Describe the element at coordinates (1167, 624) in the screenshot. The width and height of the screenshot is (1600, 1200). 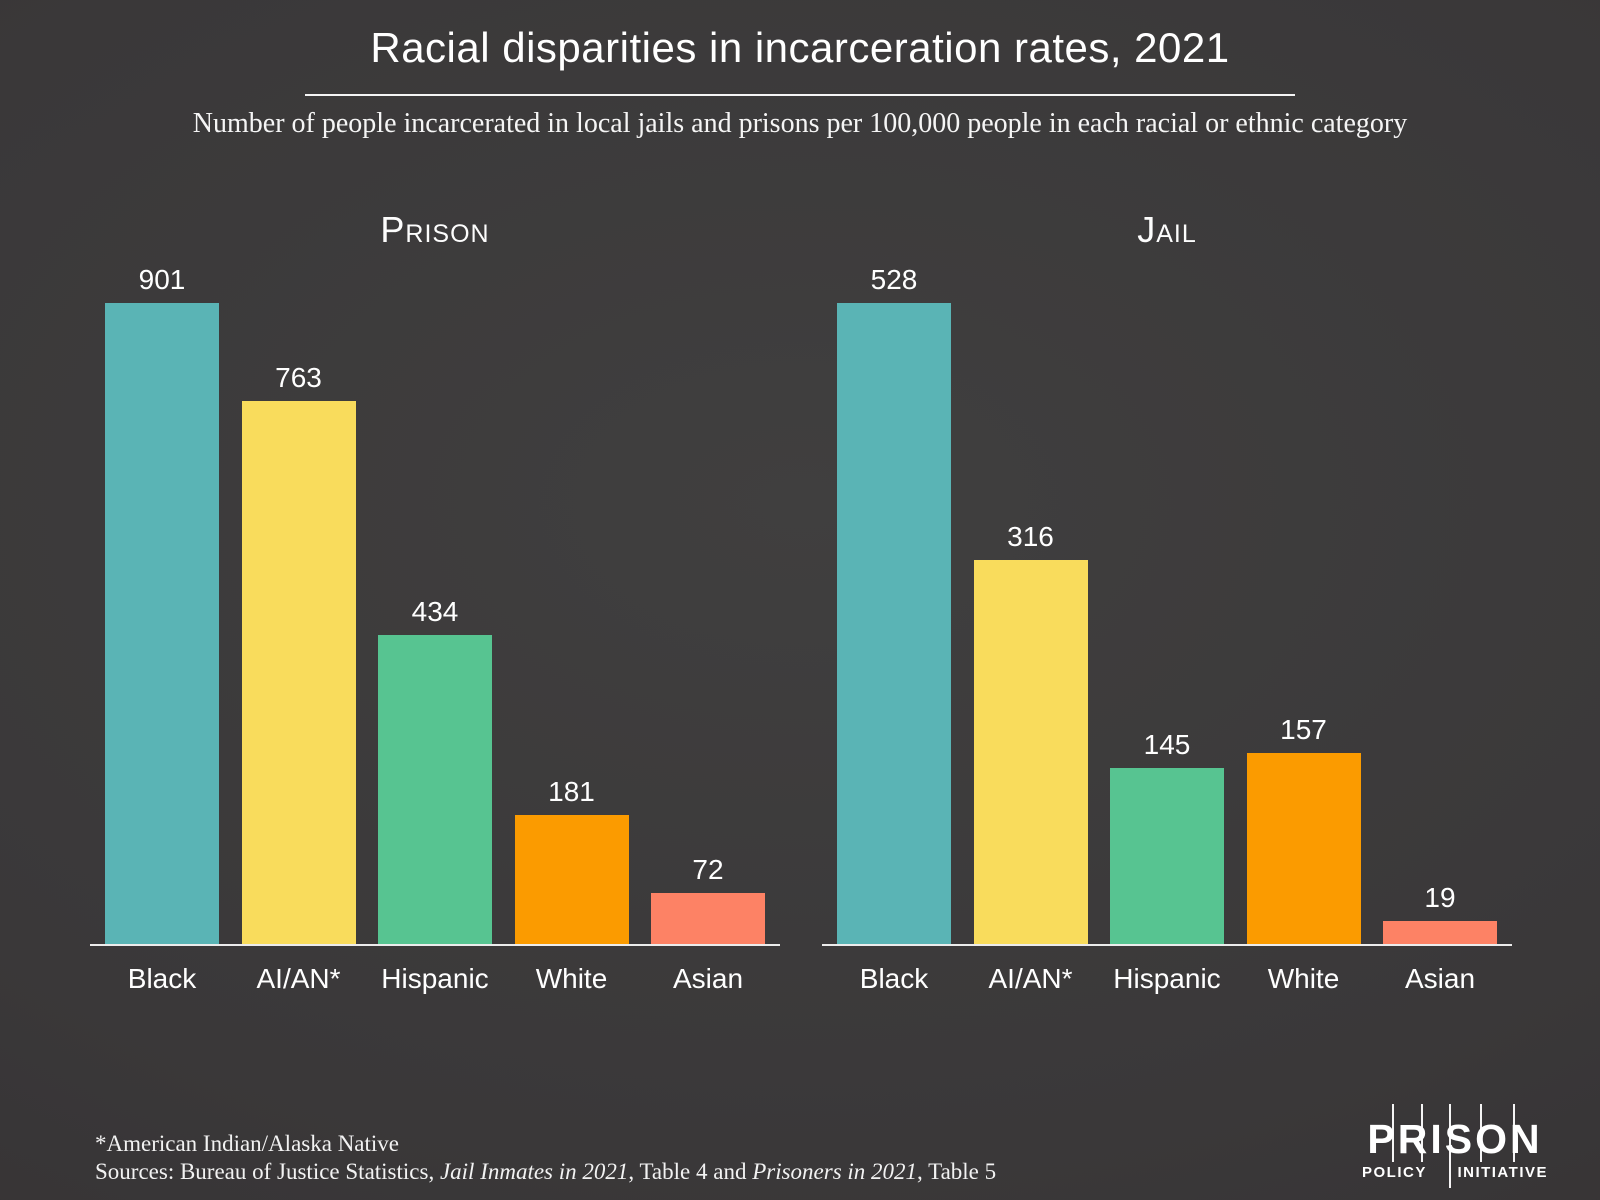
I see `bar-group-hispanic: 145` at that location.